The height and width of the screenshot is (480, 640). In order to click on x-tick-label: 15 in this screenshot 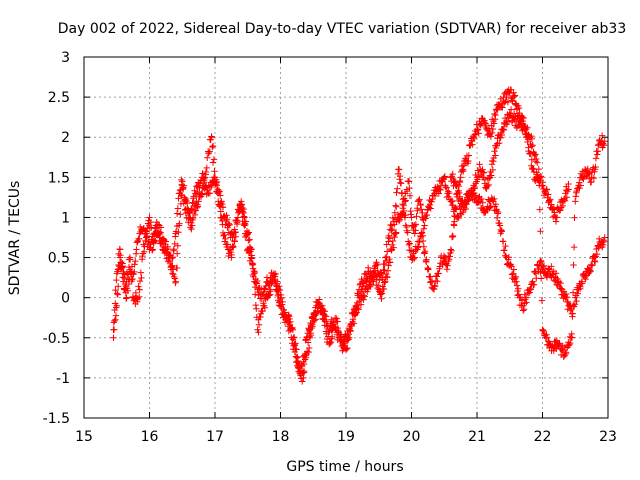, I will do `click(84, 437)`.